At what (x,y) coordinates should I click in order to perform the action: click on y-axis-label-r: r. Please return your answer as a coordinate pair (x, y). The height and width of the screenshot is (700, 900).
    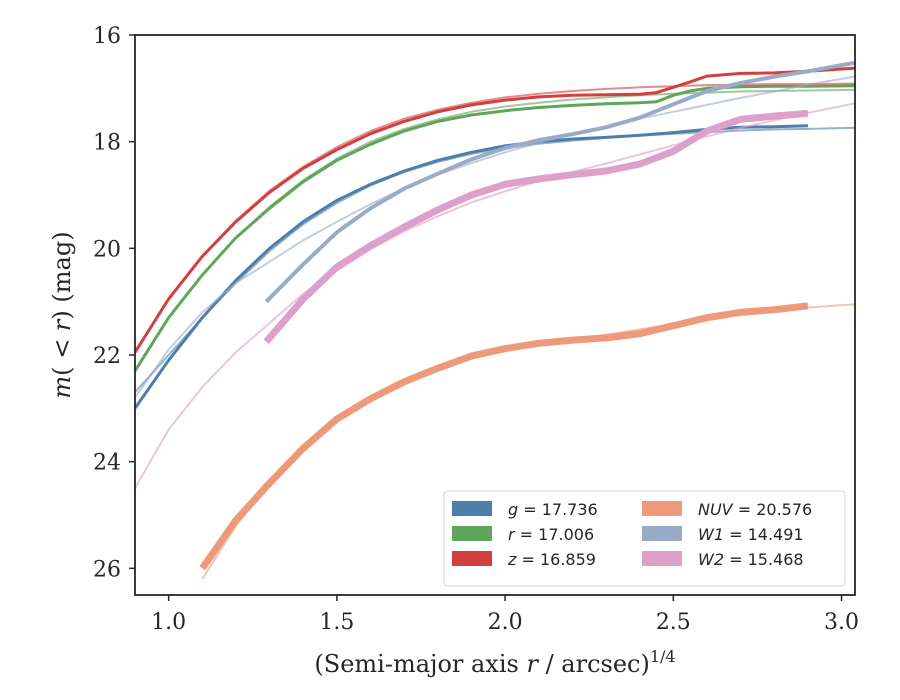
    Looking at the image, I should click on (62, 324).